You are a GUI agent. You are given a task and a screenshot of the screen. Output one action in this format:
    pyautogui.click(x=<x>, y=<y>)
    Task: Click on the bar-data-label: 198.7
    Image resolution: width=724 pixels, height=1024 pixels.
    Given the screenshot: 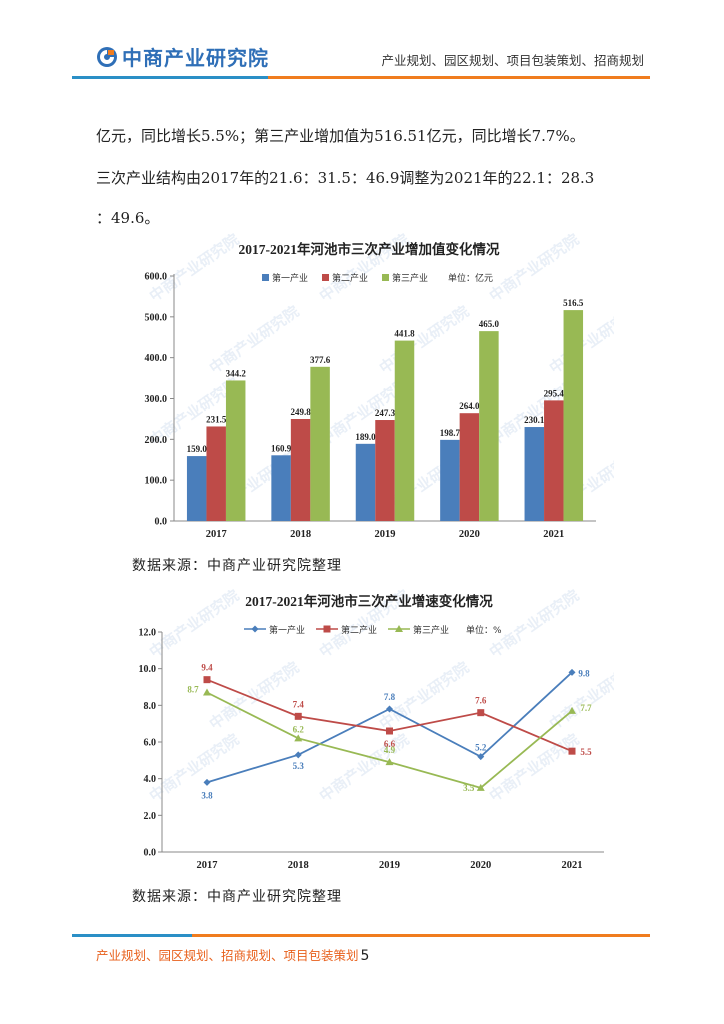 What is the action you would take?
    pyautogui.click(x=450, y=433)
    